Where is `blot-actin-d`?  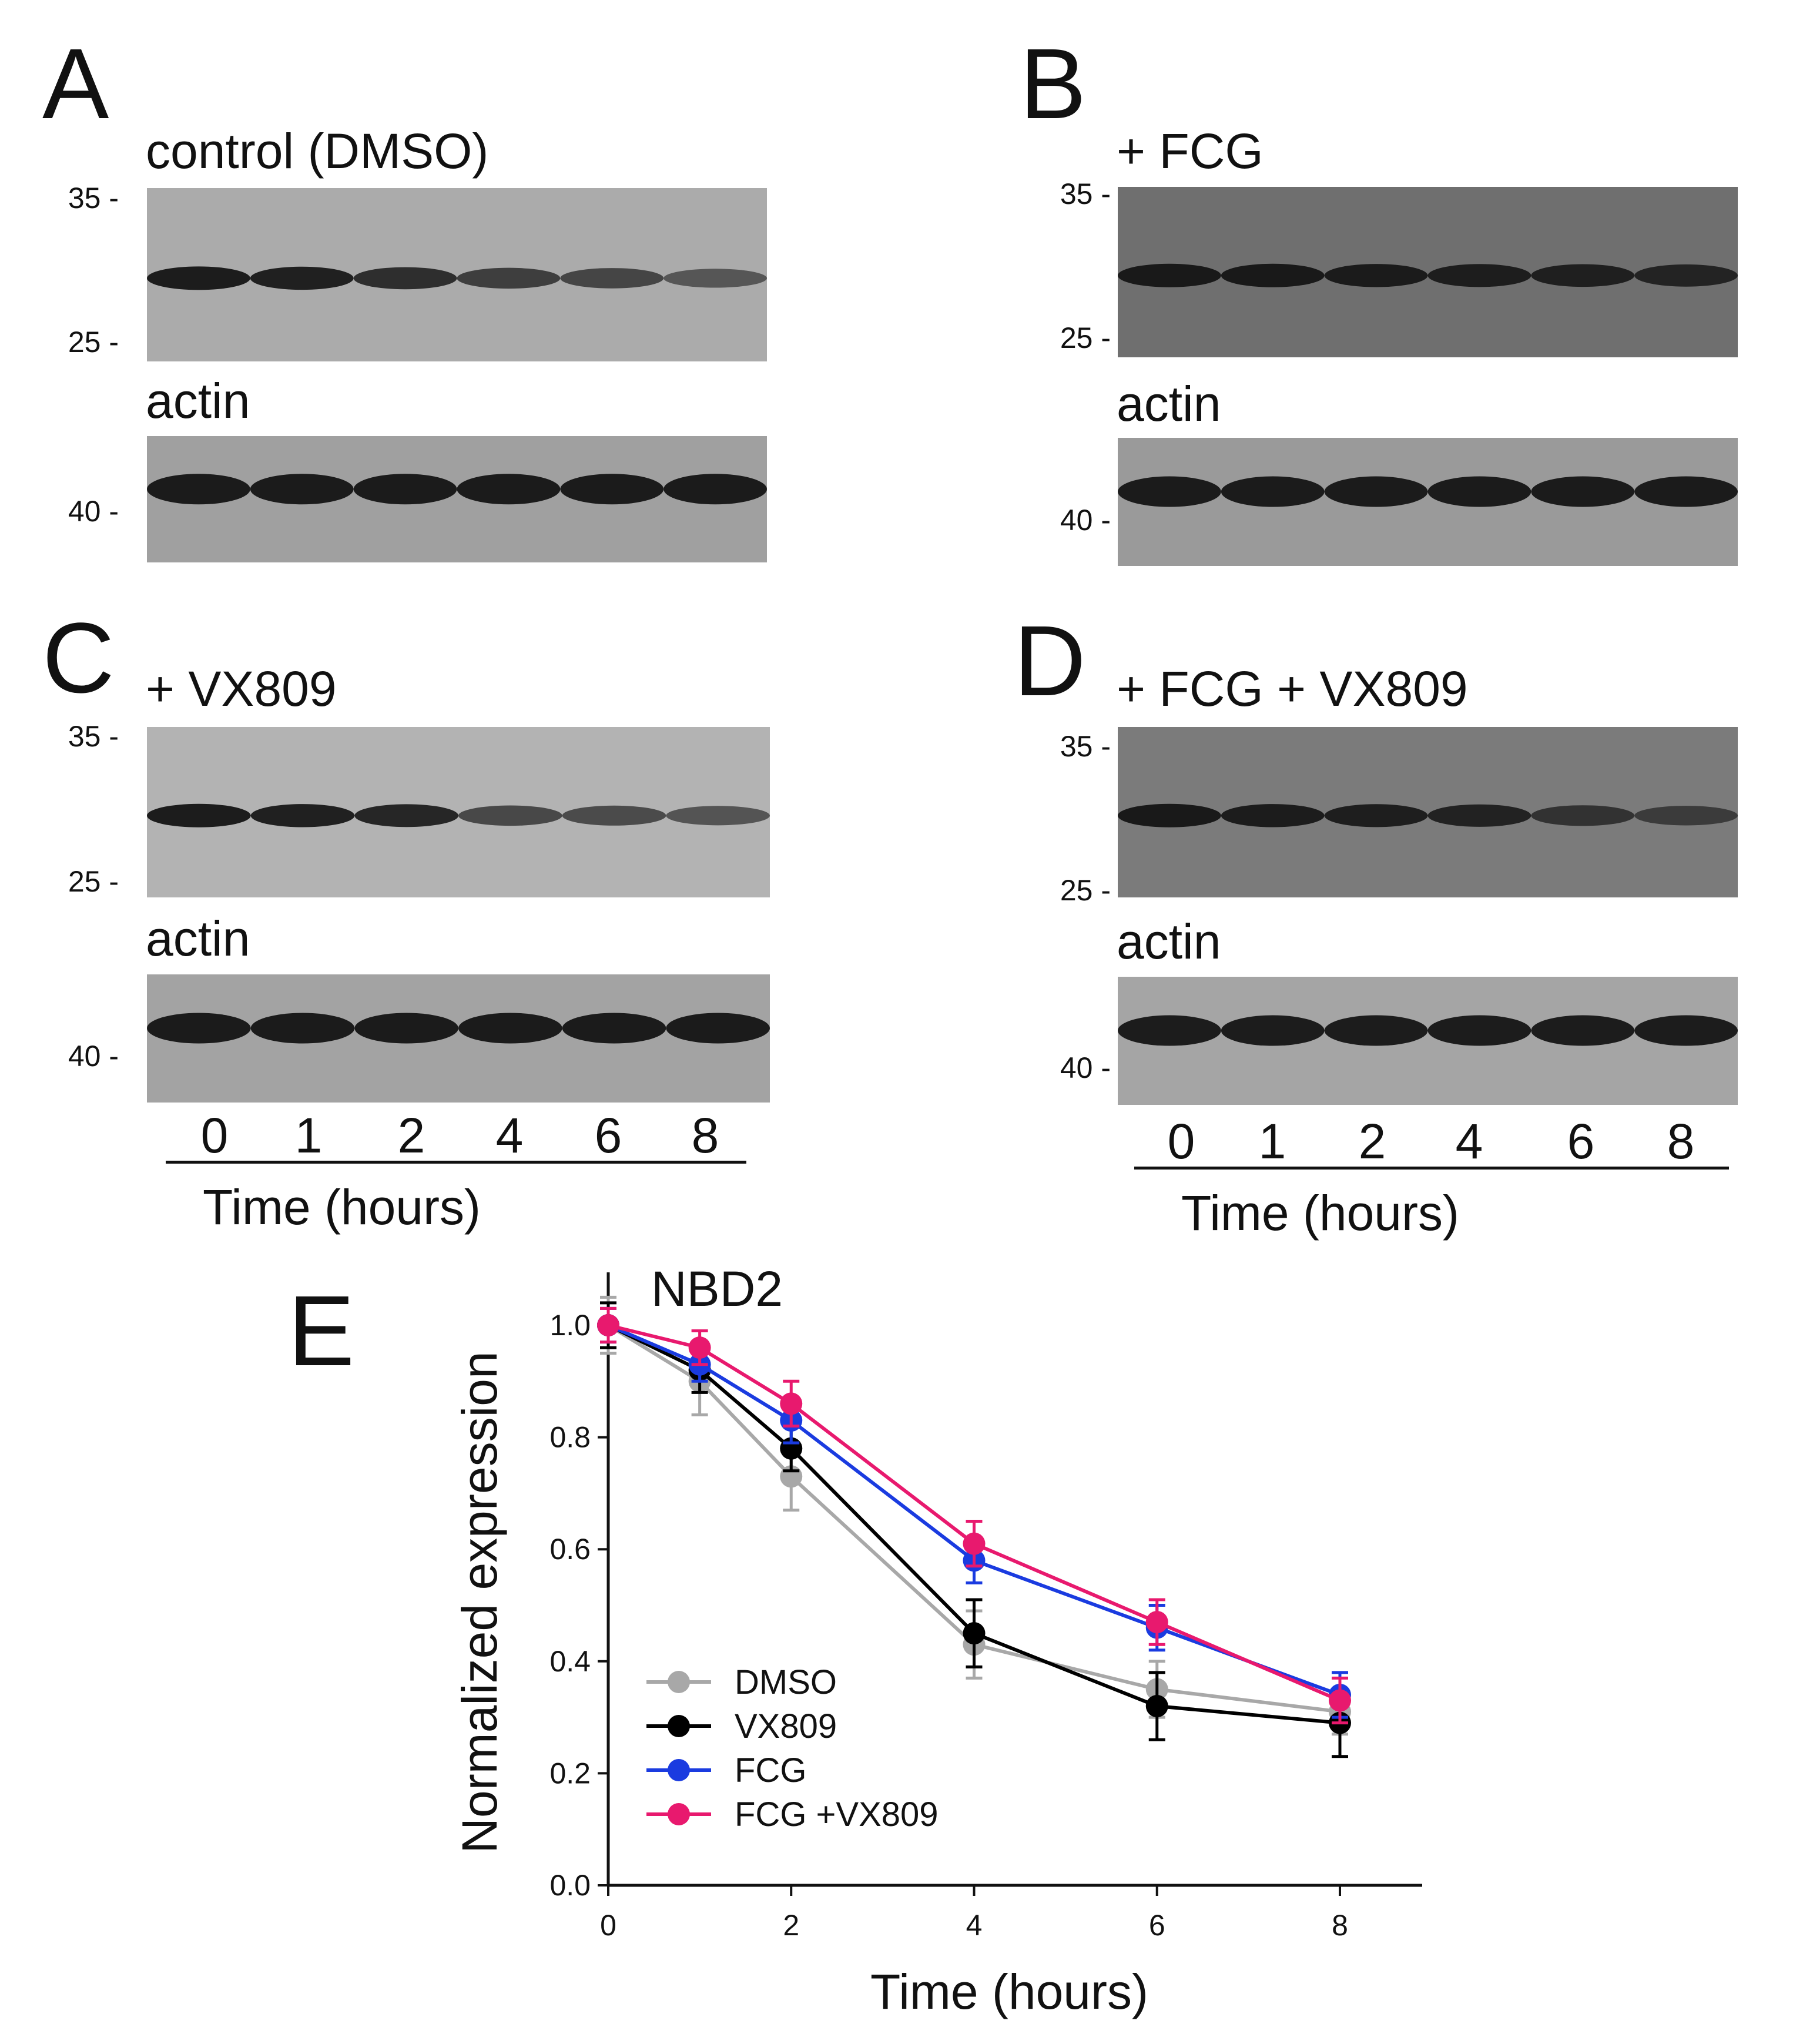 blot-actin-d is located at coordinates (1428, 1041).